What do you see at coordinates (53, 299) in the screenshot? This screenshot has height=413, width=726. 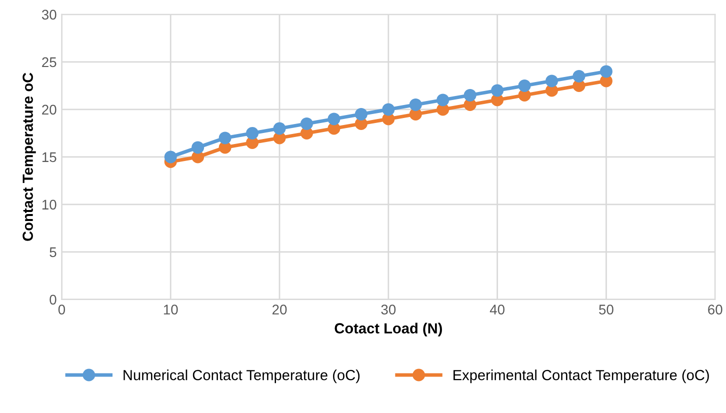 I see `y-tick-label: 0` at bounding box center [53, 299].